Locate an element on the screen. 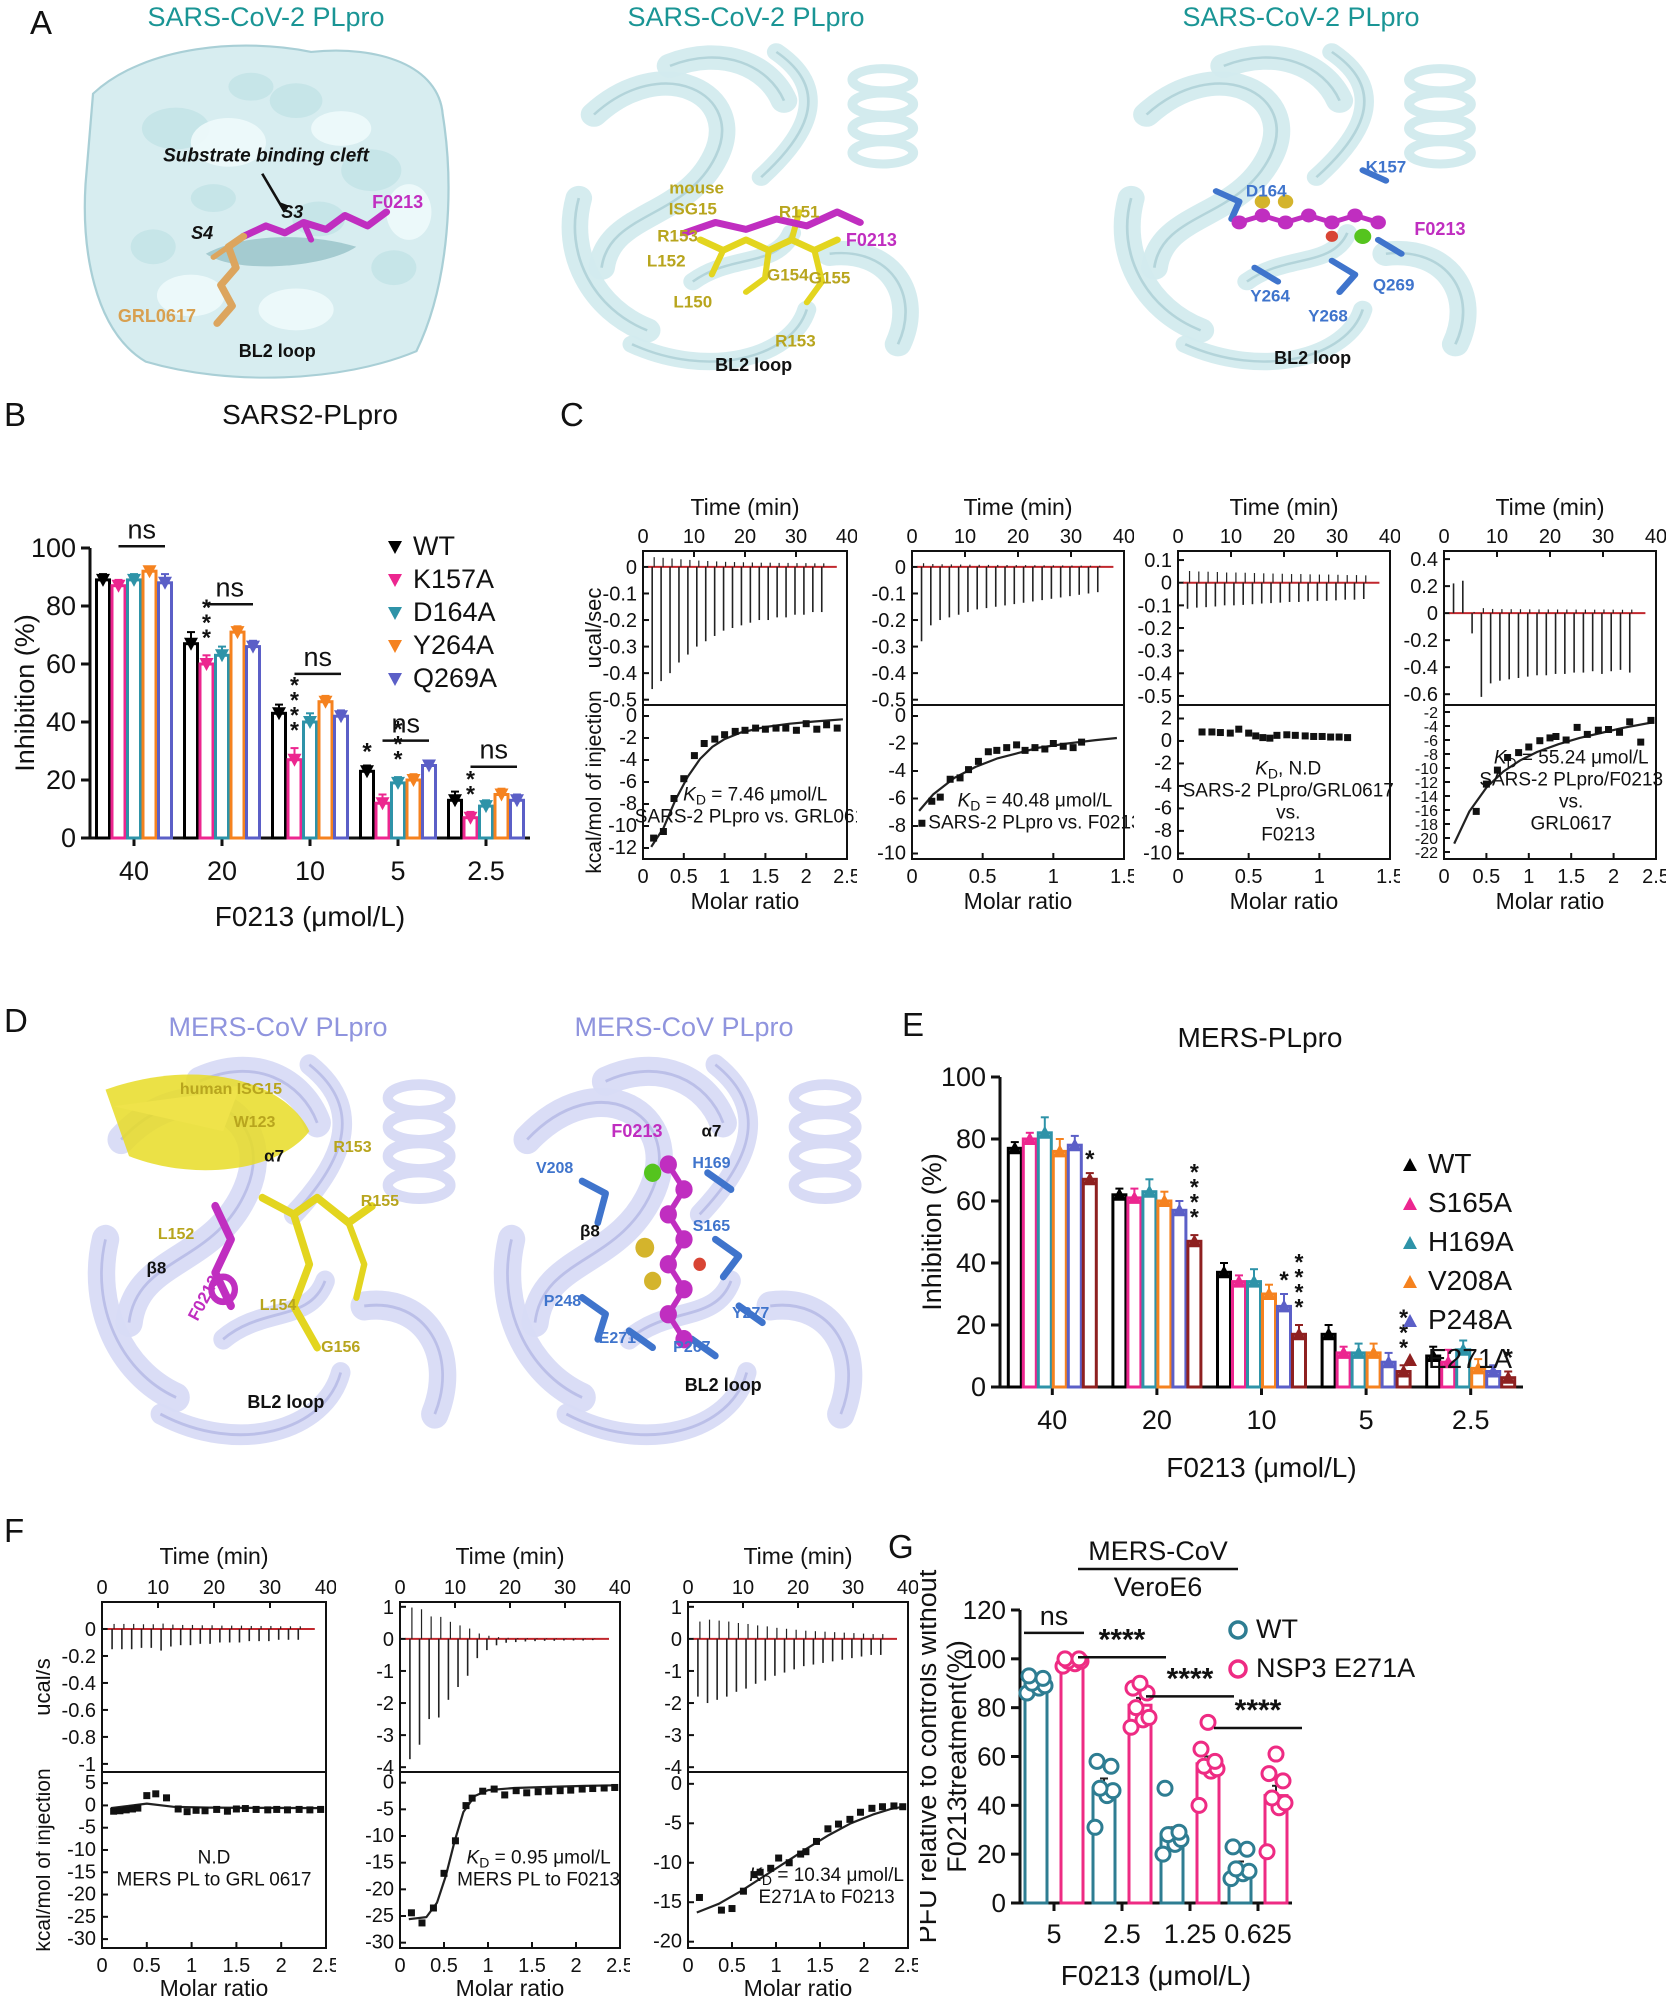  top-x-tick-label: 0 is located at coordinates (101, 1588).